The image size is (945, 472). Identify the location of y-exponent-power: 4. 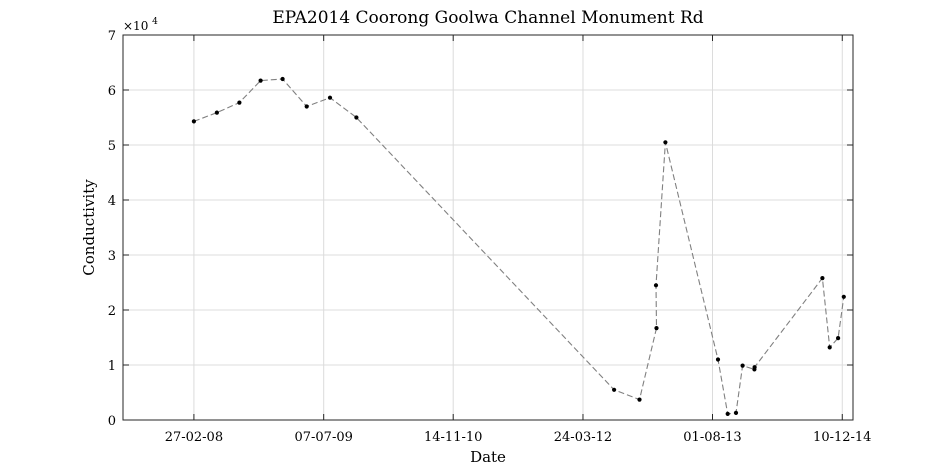
(155, 22).